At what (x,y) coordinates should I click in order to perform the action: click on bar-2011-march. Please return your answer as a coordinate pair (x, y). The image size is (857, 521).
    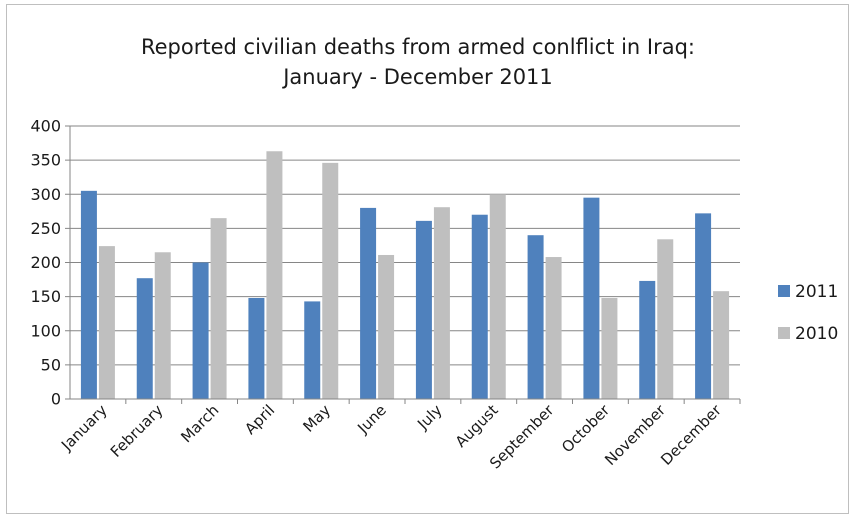
    Looking at the image, I should click on (200, 330).